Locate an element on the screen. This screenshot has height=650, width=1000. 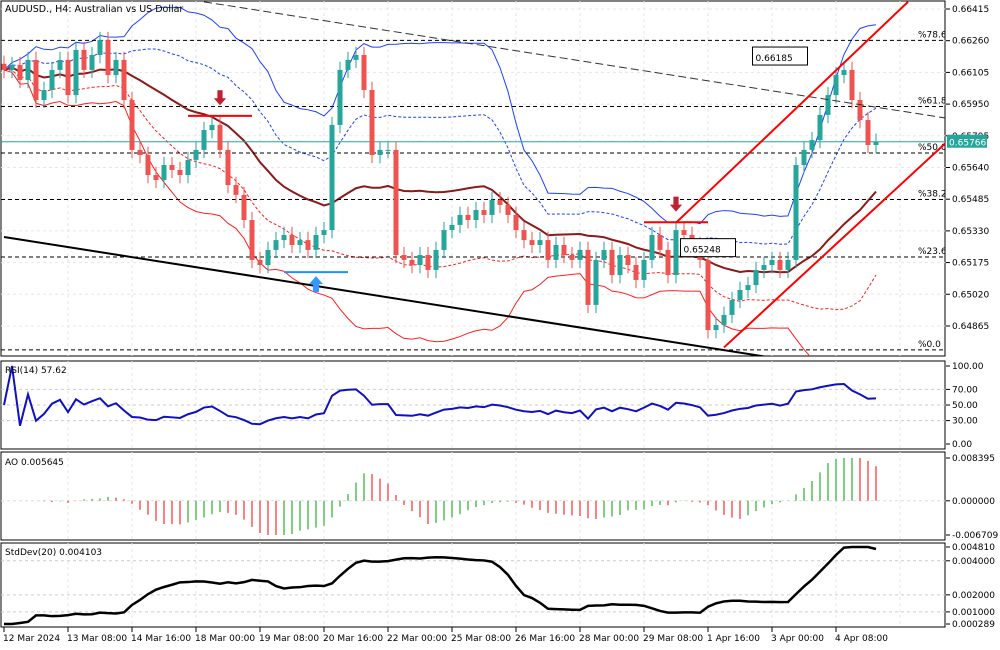
time-label: 25 Mar 08:00 is located at coordinates (481, 639).